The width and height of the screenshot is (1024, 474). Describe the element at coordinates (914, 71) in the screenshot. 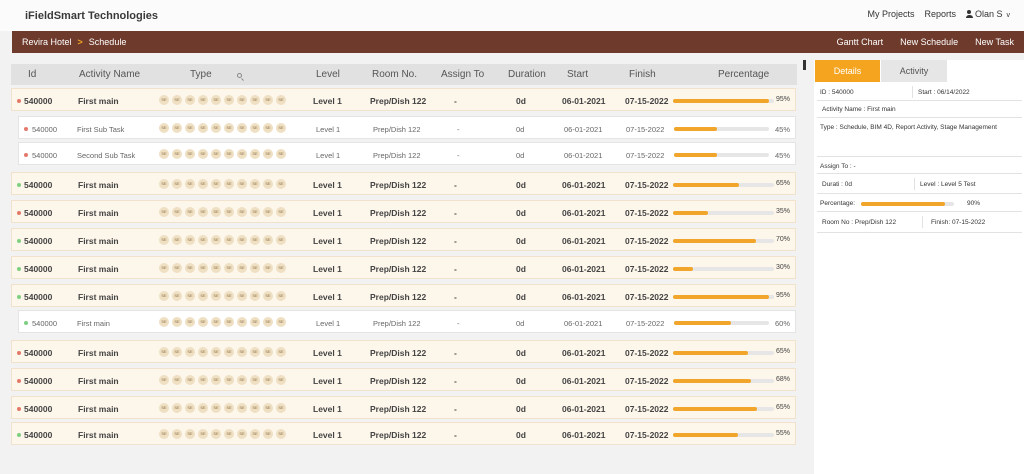

I see `tab-activity: Activity` at that location.